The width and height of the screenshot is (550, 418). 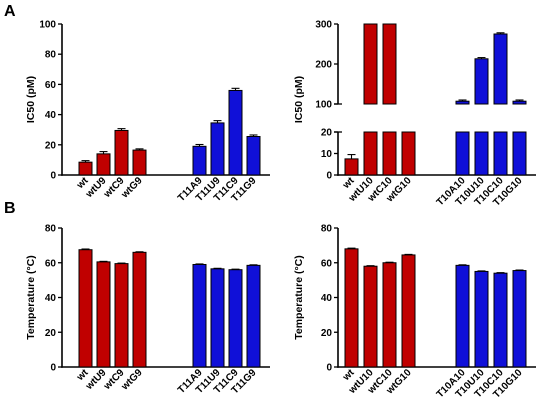 What do you see at coordinates (53, 368) in the screenshot?
I see `chart-b-left-y-tick-label: 0` at bounding box center [53, 368].